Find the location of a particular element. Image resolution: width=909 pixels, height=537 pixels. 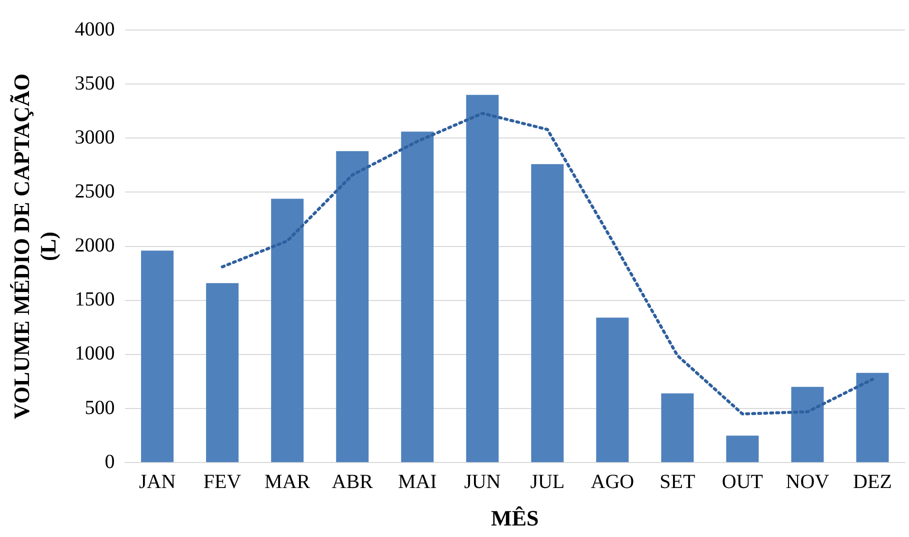

x-axis-title: MÊS is located at coordinates (515, 517).